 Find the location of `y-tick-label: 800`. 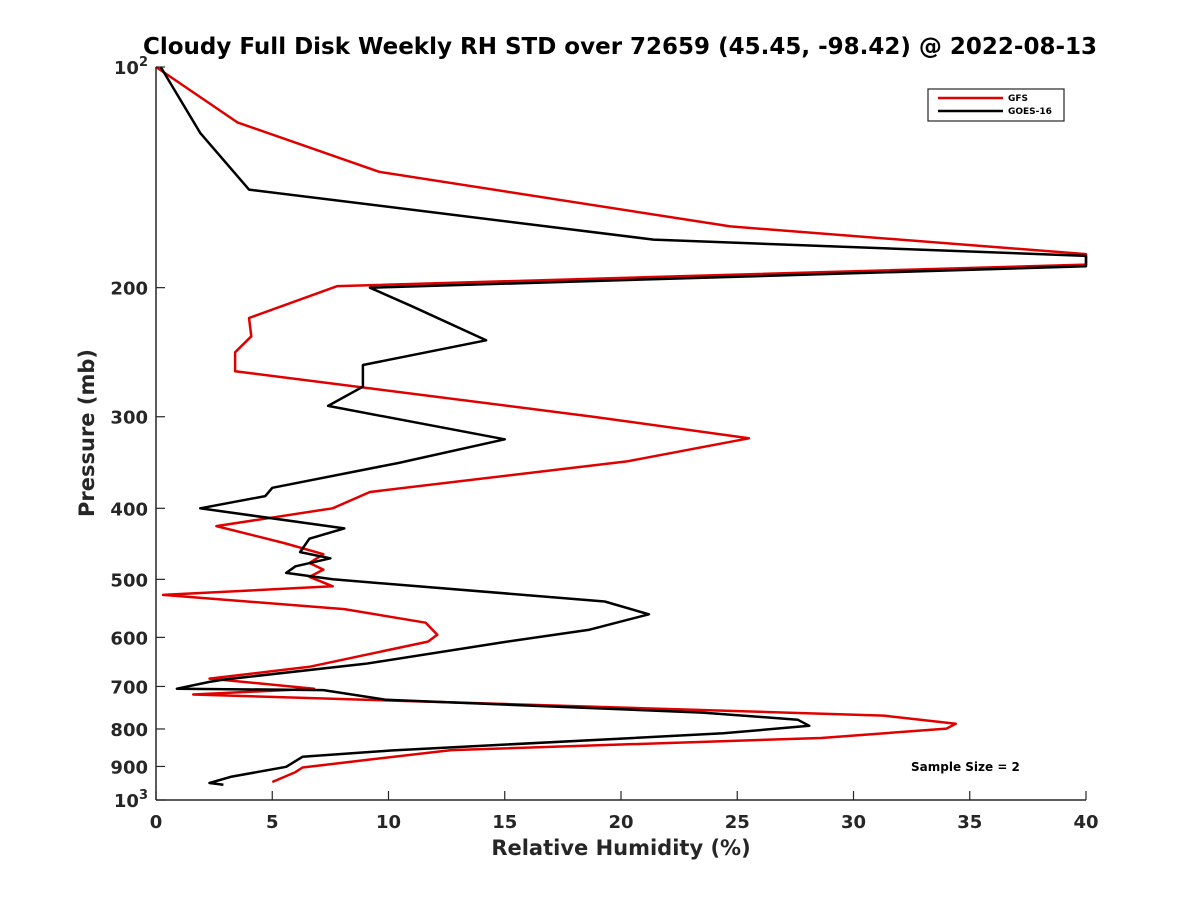

y-tick-label: 800 is located at coordinates (129, 730).